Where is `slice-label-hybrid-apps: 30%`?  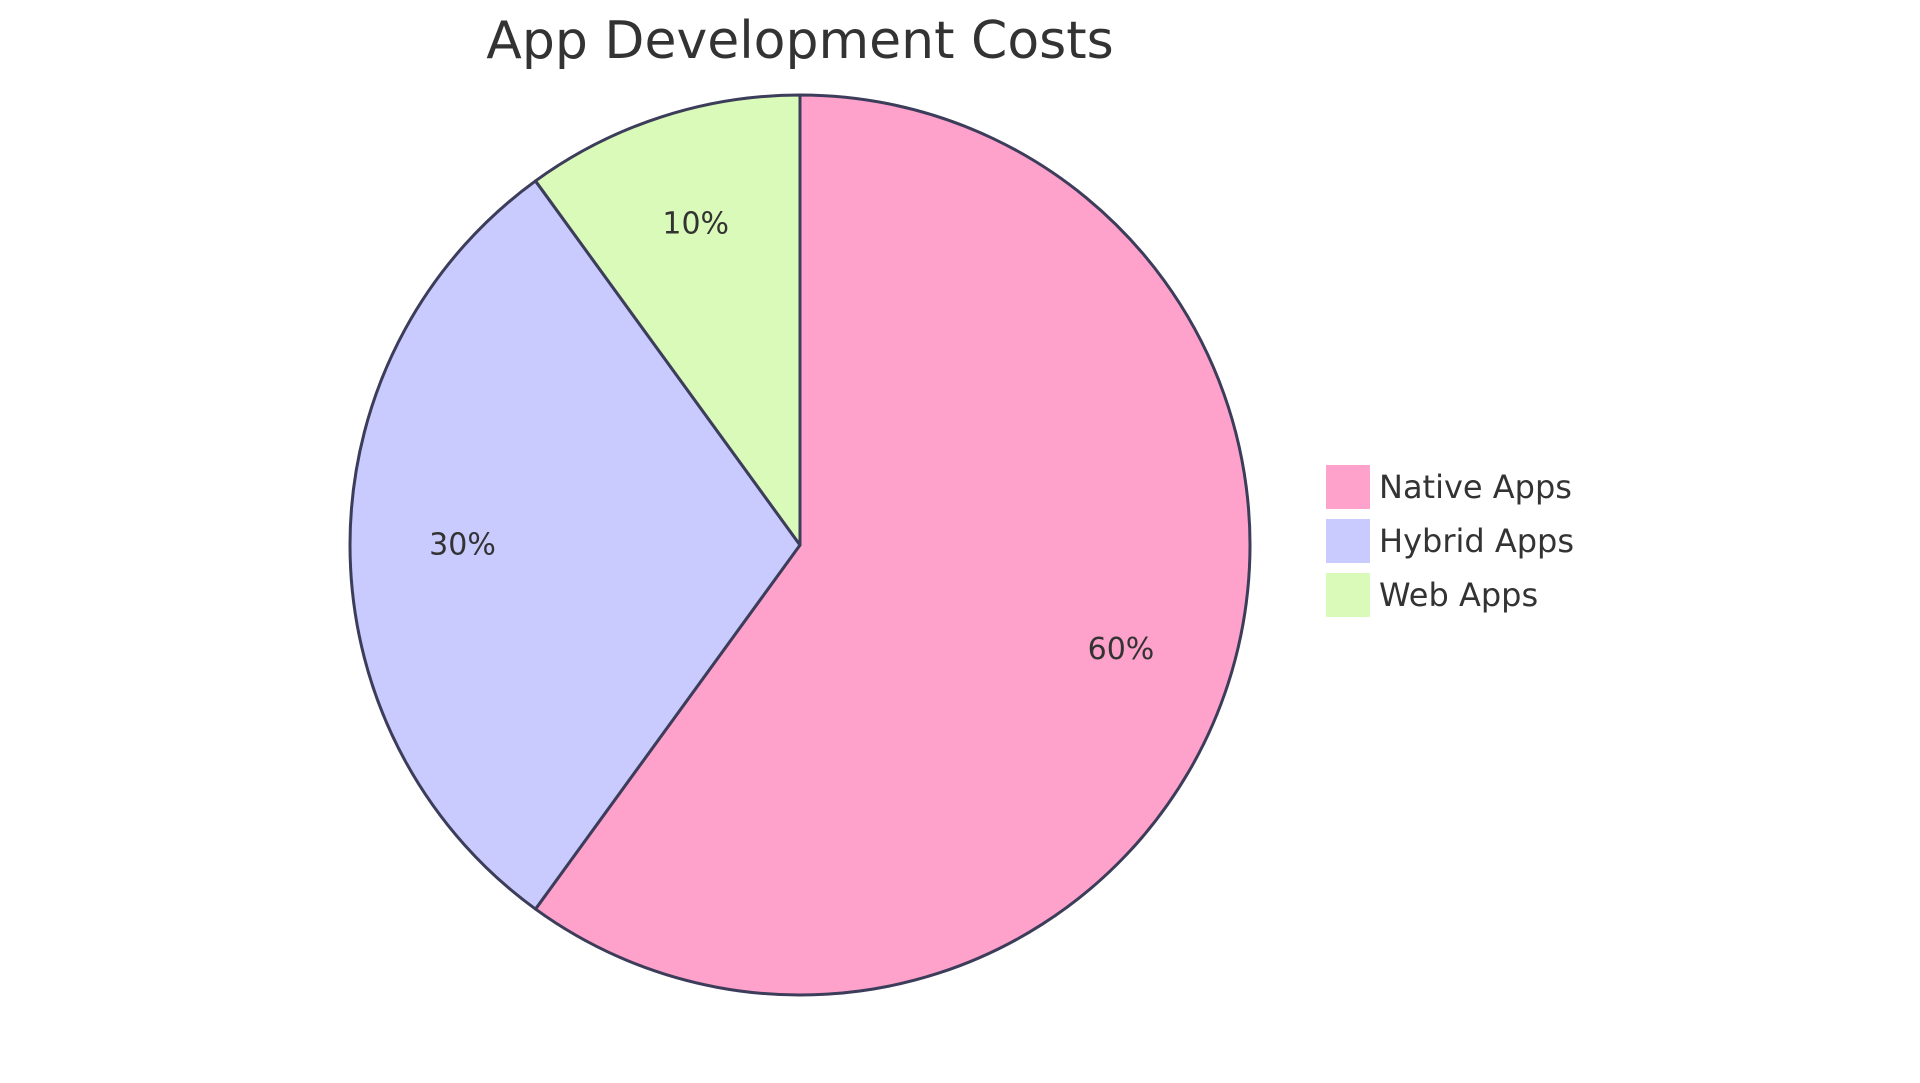
slice-label-hybrid-apps: 30% is located at coordinates (462, 545).